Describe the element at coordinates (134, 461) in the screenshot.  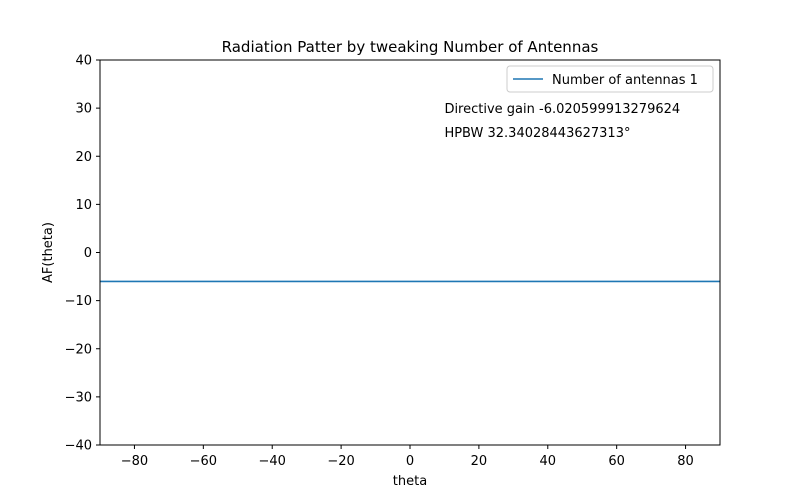
I see `x-tick-label: −80` at that location.